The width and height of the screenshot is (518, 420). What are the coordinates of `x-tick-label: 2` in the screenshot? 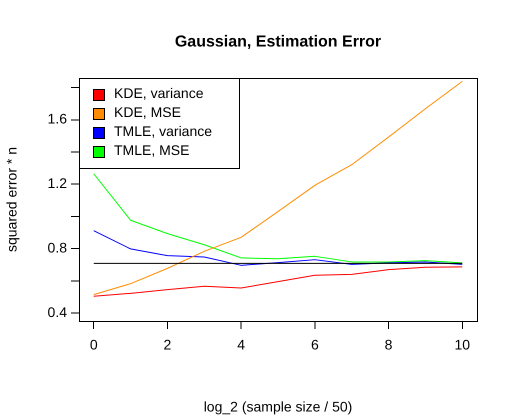 It's located at (168, 344).